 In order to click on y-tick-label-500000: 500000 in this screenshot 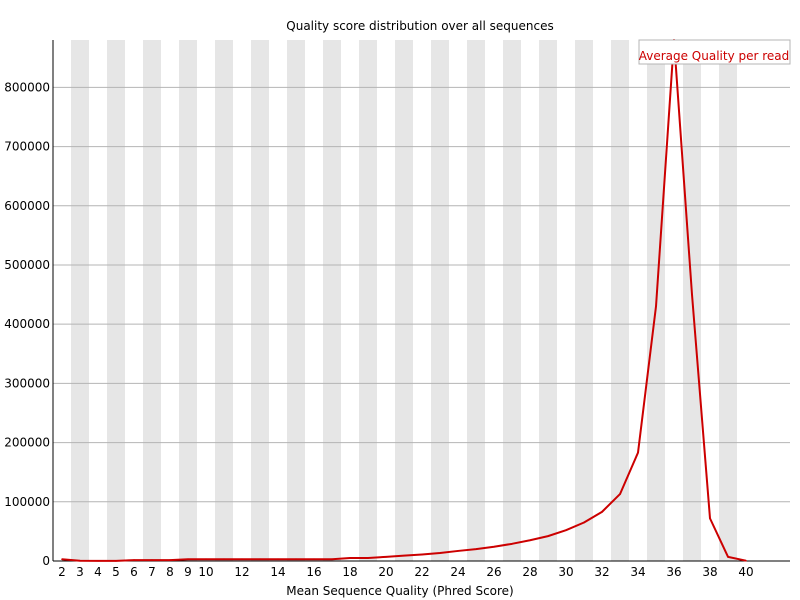, I will do `click(27, 265)`.